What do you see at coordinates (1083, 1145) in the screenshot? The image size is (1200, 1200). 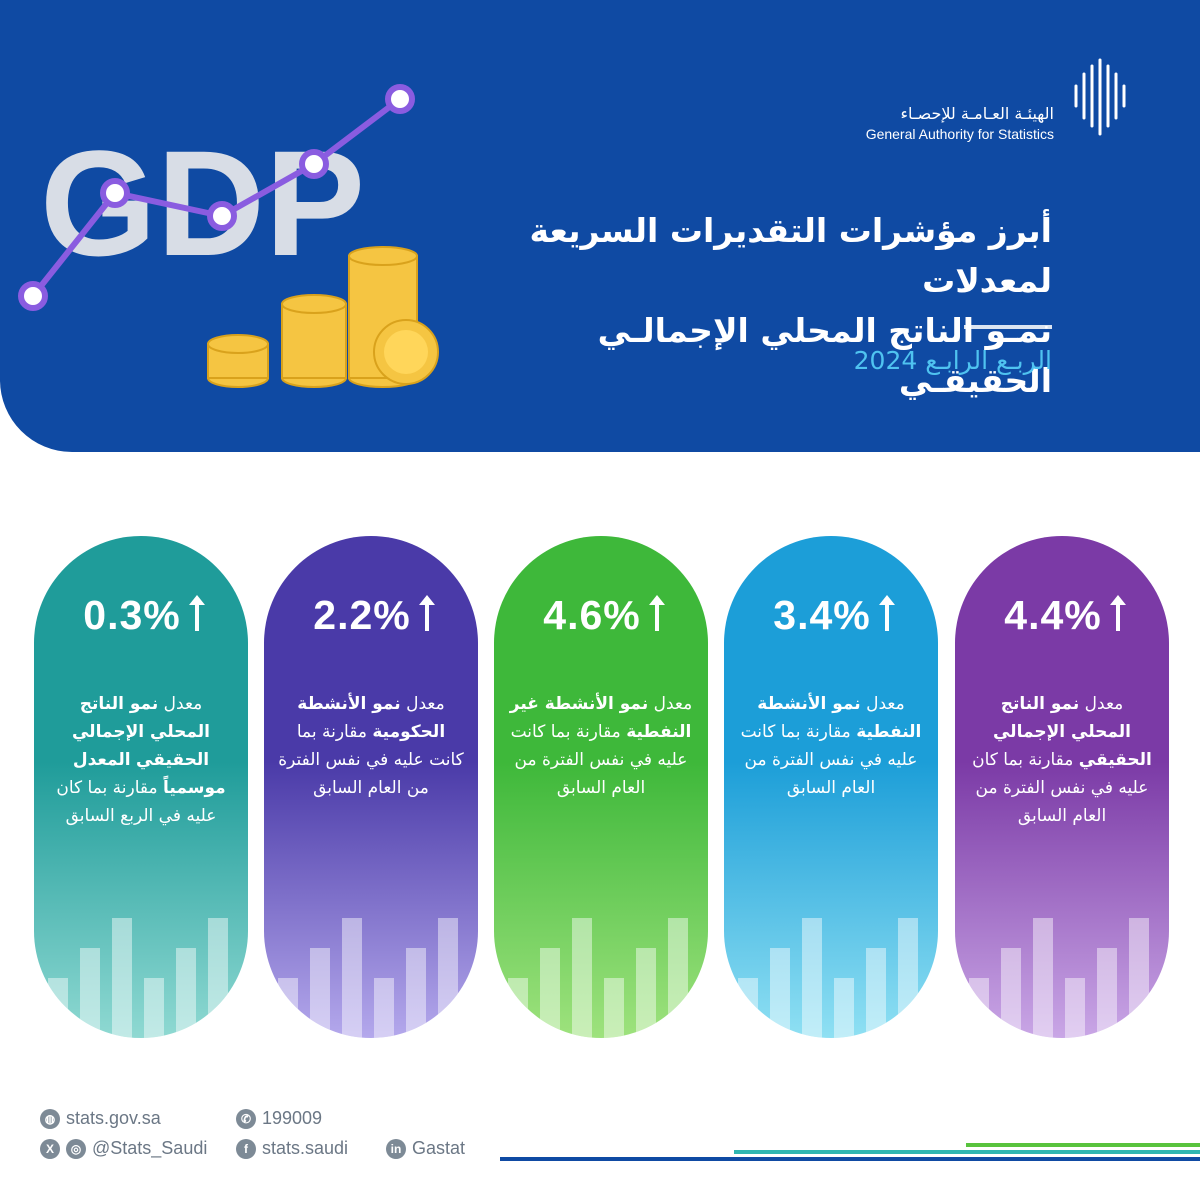 I see `decorative-bar-green` at bounding box center [1083, 1145].